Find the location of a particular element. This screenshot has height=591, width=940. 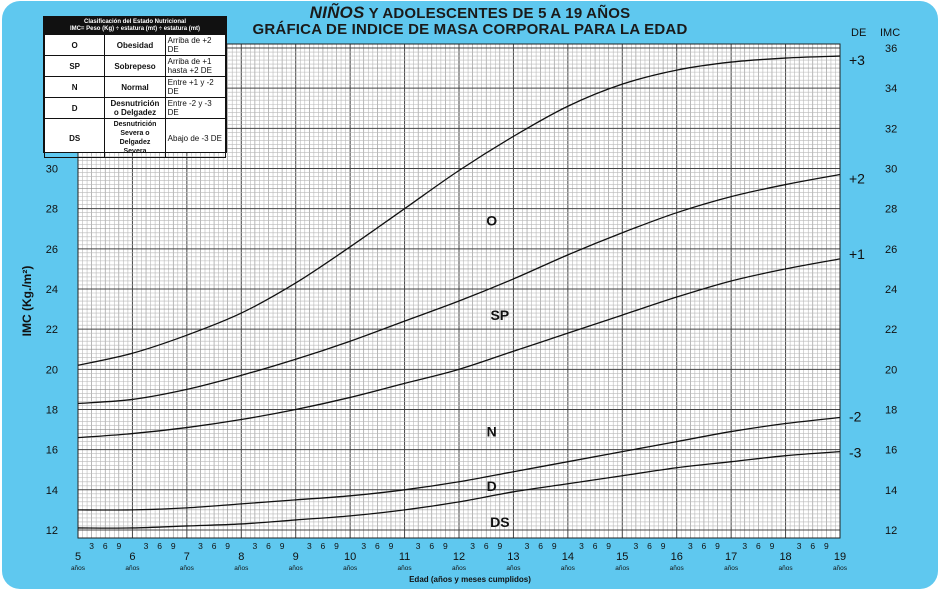

row-range: Arriba de +1 hasta +2 DE is located at coordinates (195, 66).